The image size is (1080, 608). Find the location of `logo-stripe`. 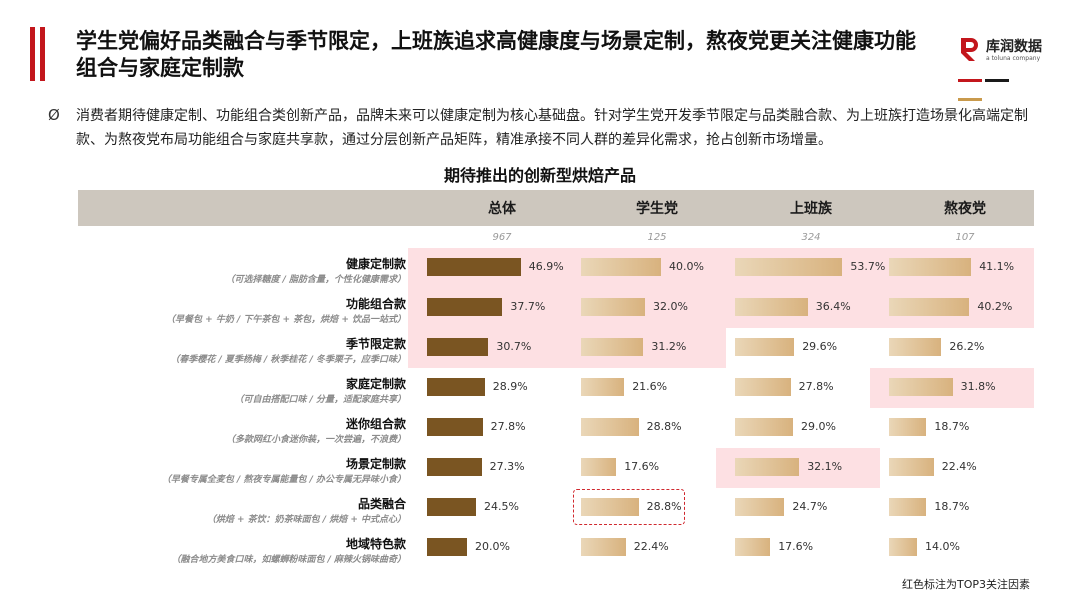

logo-stripe is located at coordinates (997, 84).